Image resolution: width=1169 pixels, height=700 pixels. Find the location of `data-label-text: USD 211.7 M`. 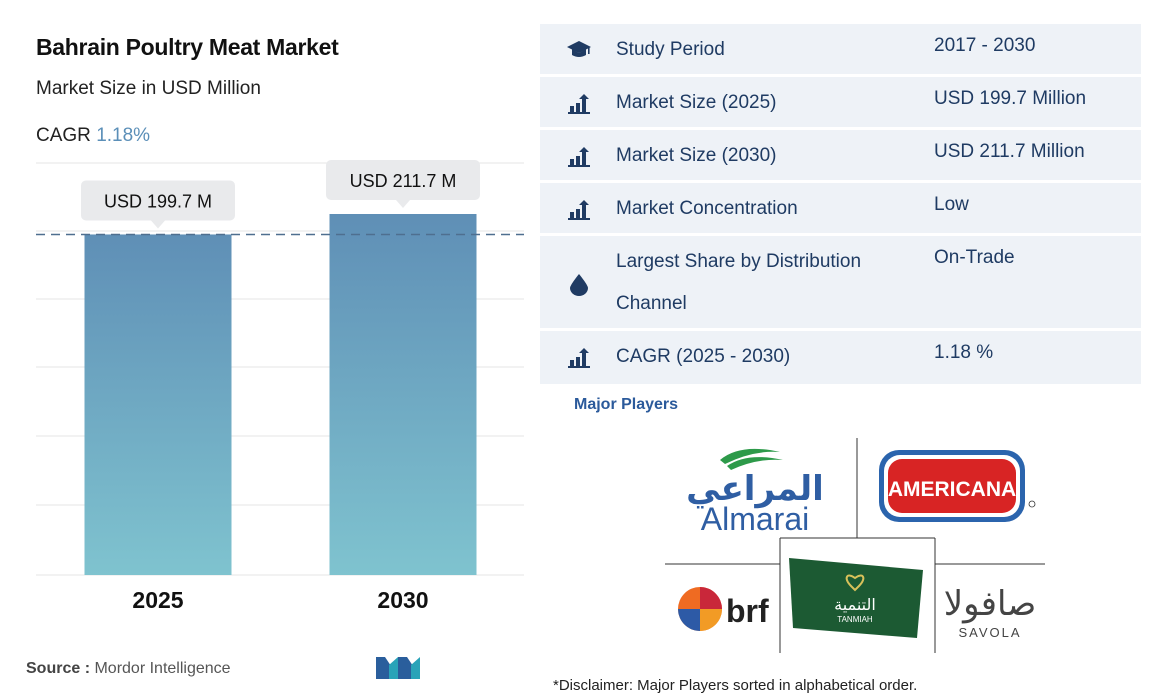

data-label-text: USD 211.7 M is located at coordinates (403, 181).